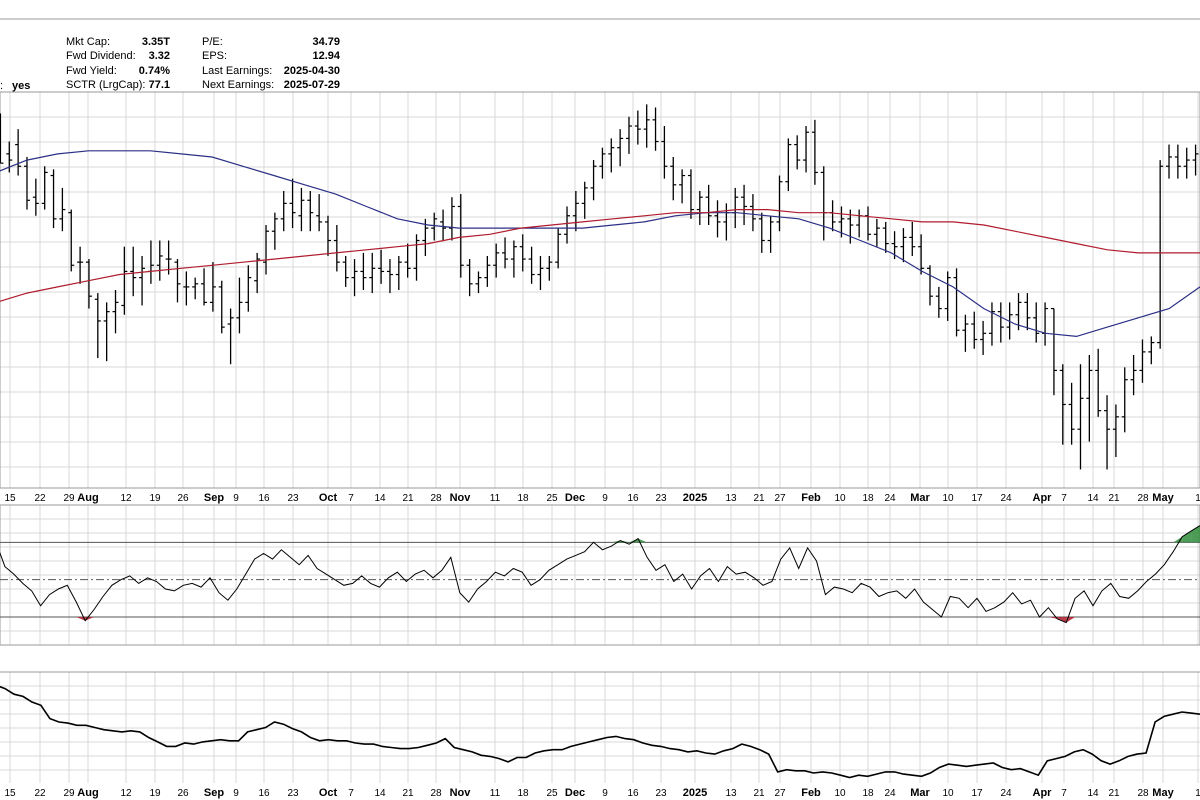 The image size is (1200, 800). I want to click on moving-average-200-day, so click(600, 255).